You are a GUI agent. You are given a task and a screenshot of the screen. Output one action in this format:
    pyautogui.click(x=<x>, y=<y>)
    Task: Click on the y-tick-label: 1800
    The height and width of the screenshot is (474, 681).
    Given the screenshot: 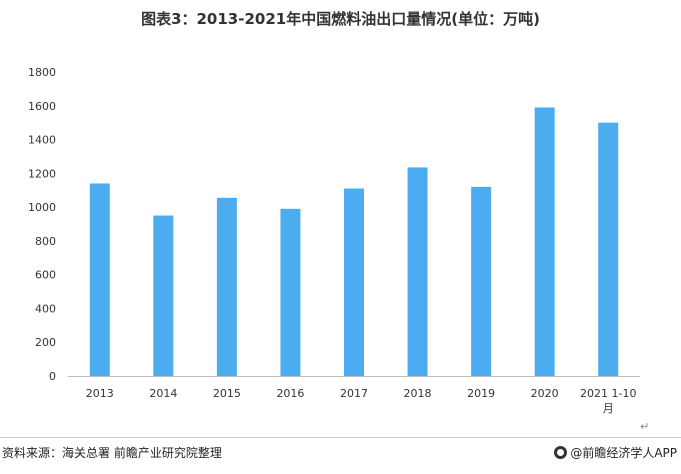 What is the action you would take?
    pyautogui.click(x=42, y=72)
    